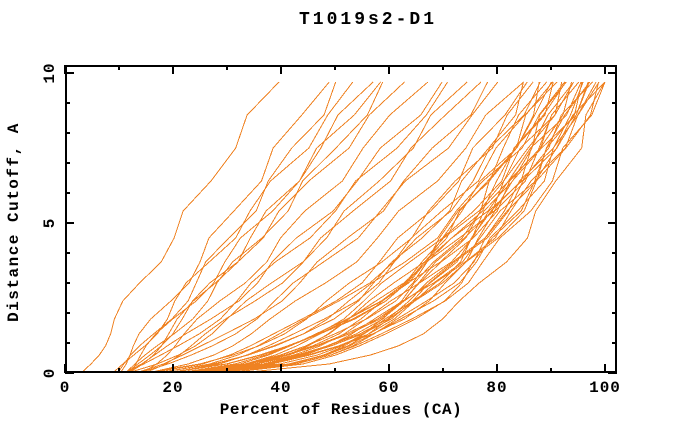 The image size is (680, 440). Describe the element at coordinates (50, 73) in the screenshot. I see `y-tick-label: 10` at that location.